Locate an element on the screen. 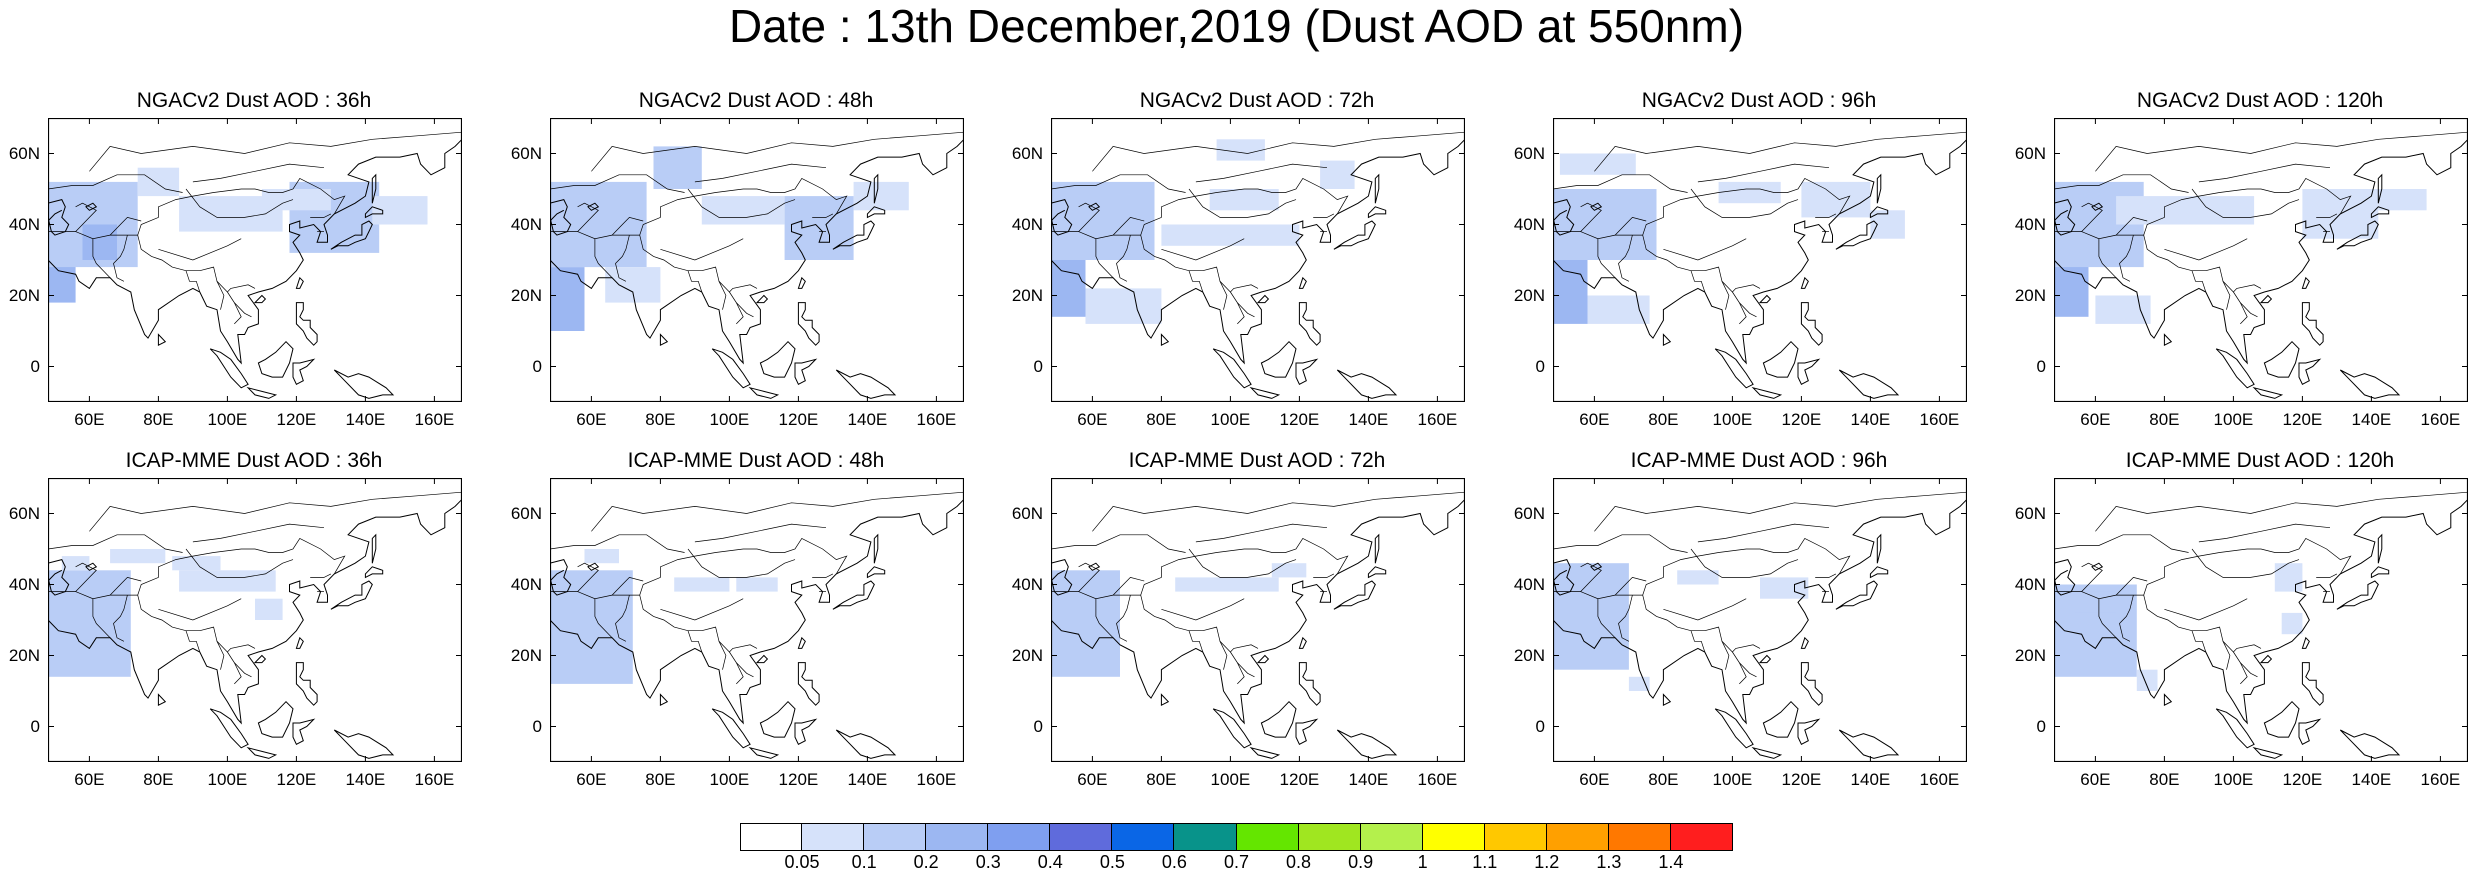 This screenshot has height=874, width=2473. map-frame is located at coordinates (757, 260).